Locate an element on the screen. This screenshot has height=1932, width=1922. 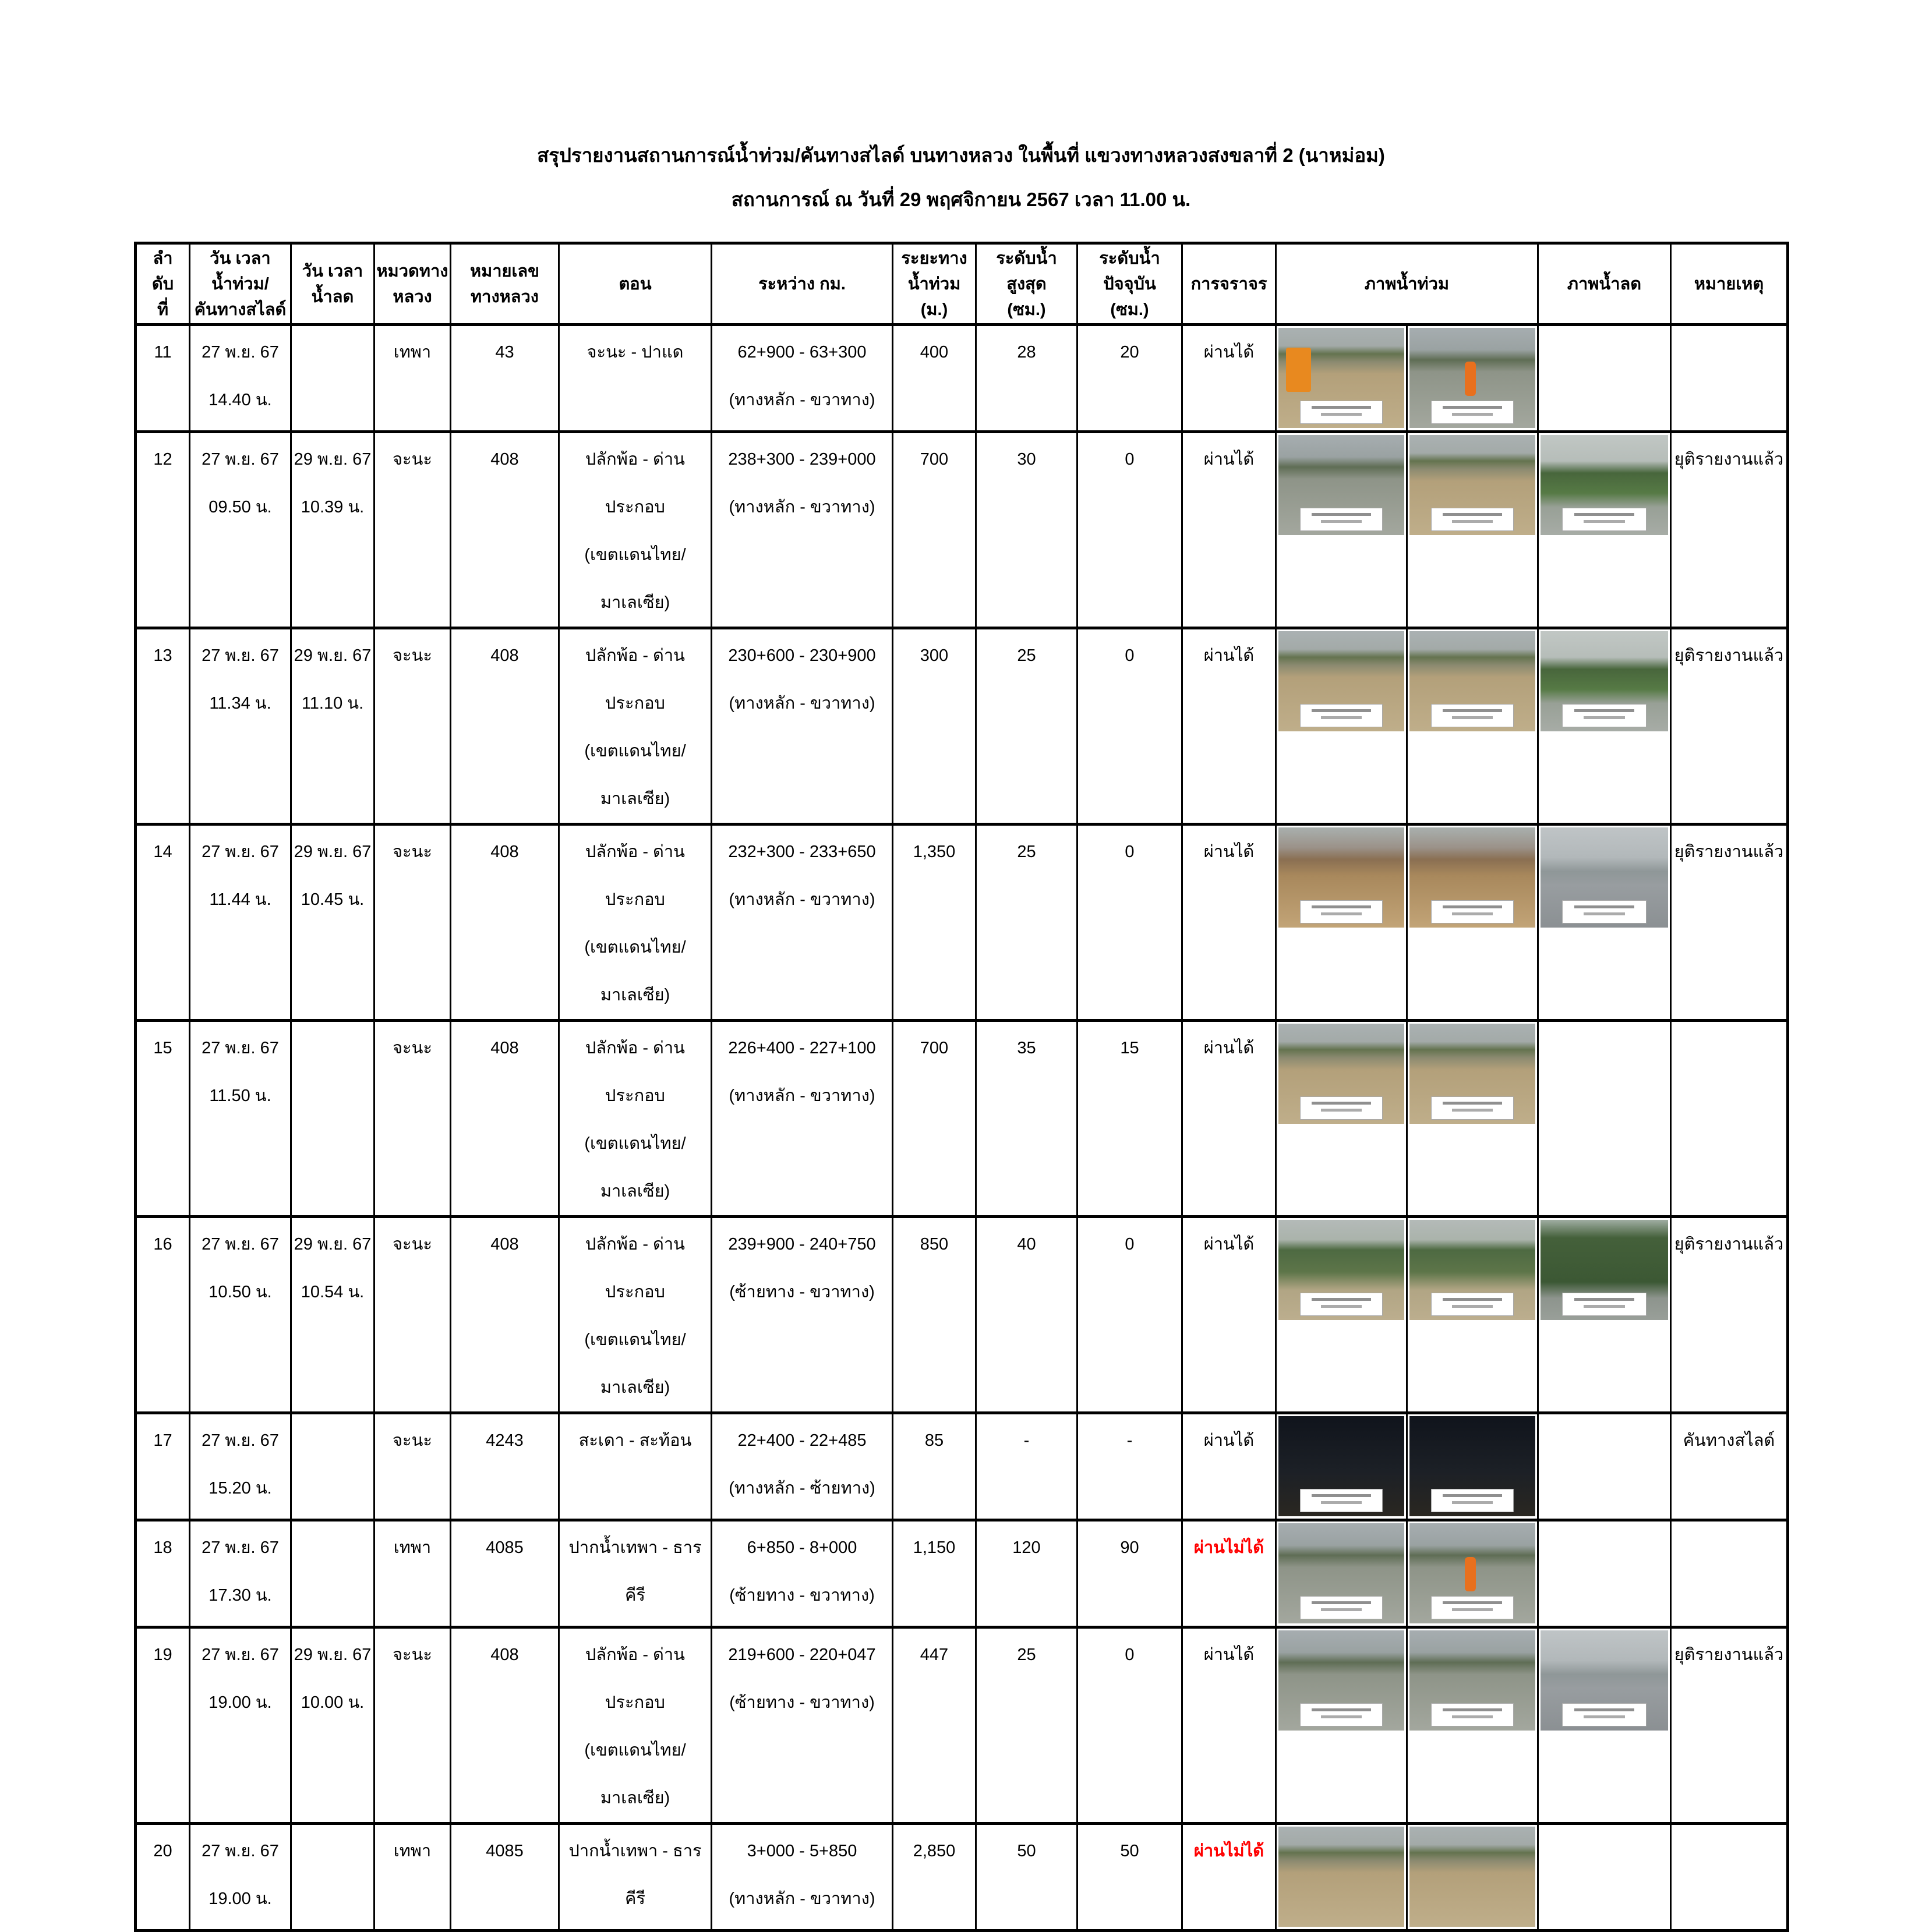
max-water-level: 35 is located at coordinates (1026, 1118).